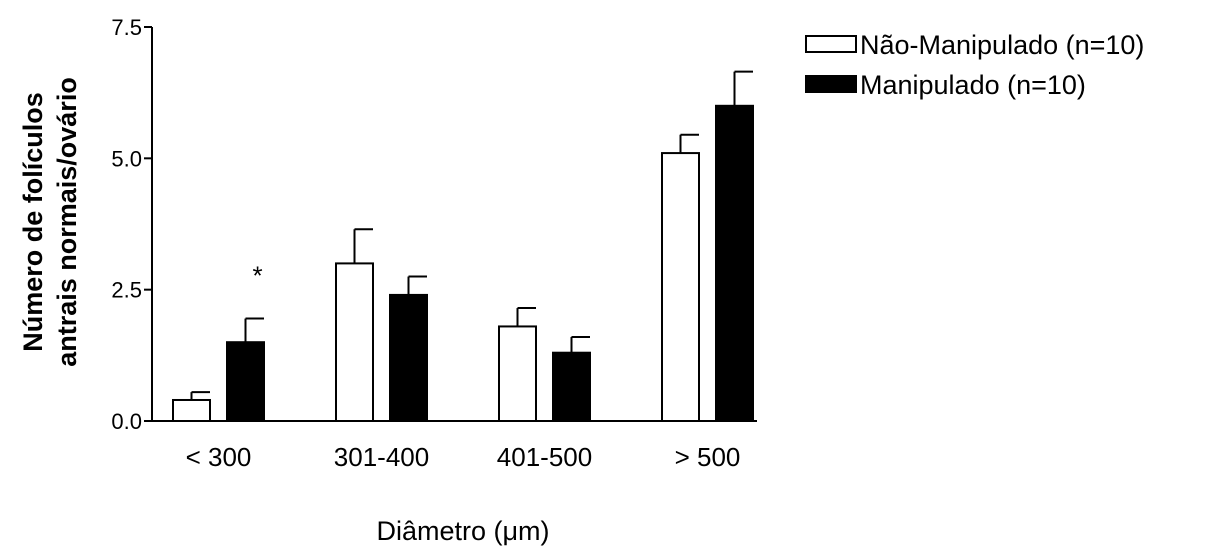 The width and height of the screenshot is (1218, 553). Describe the element at coordinates (831, 84) in the screenshot. I see `legend-swatch-manipulado` at that location.